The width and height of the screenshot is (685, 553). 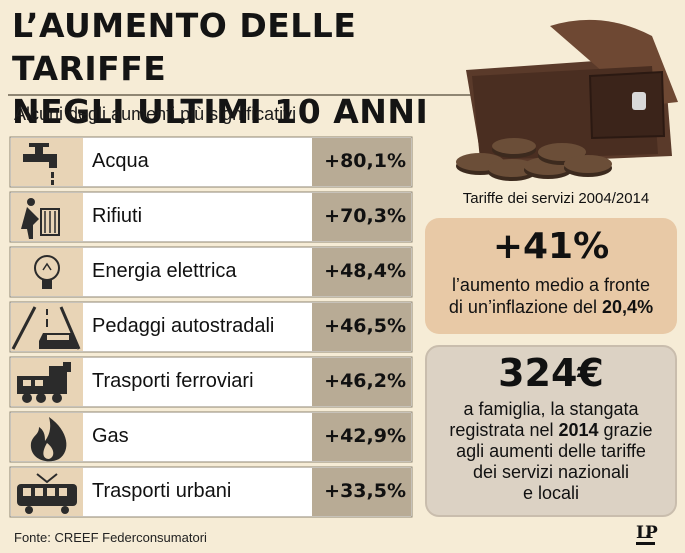 I want to click on row-value: +70,3%, so click(x=365, y=216).